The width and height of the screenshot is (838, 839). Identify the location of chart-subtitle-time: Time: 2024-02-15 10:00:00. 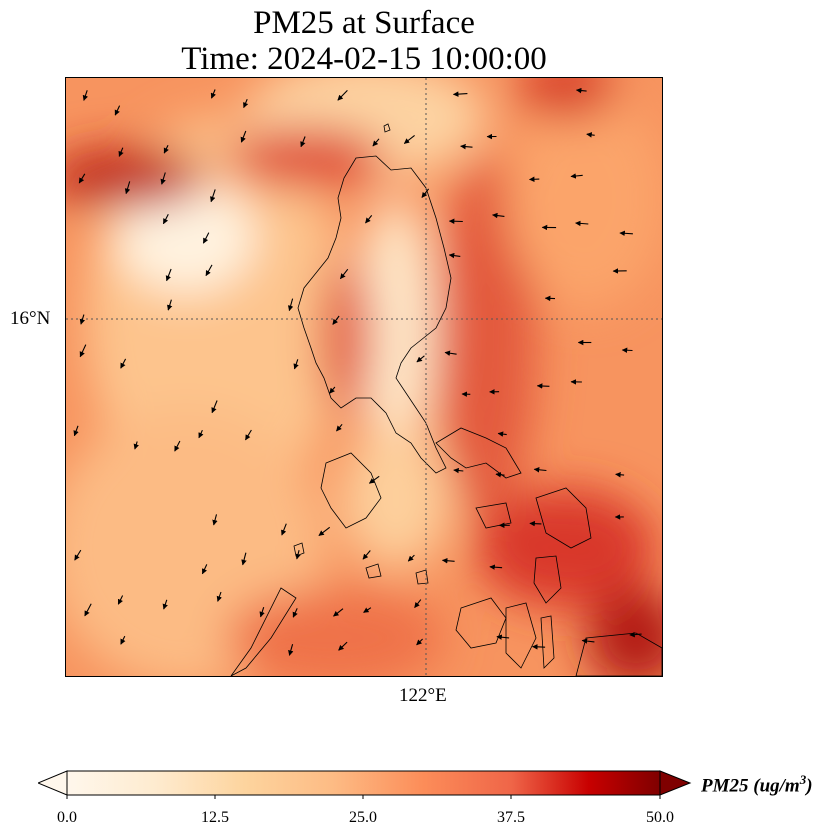
(364, 59).